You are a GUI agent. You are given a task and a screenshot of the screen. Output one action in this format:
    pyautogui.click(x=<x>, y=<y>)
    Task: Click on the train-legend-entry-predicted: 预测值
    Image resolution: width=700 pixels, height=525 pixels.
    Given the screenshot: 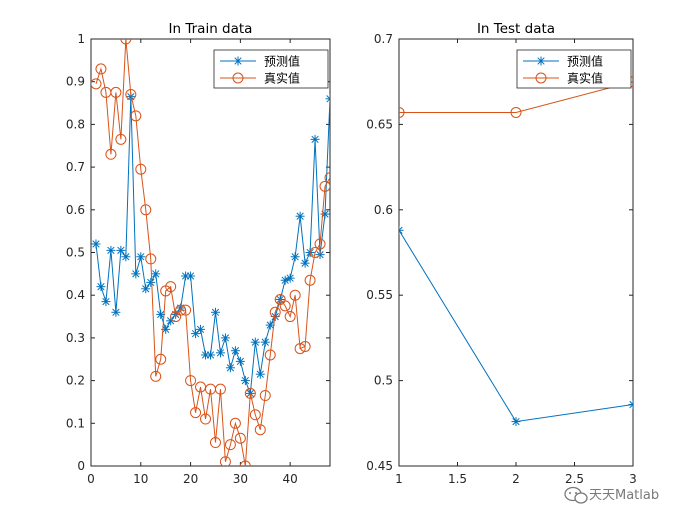 What is the action you would take?
    pyautogui.click(x=260, y=61)
    